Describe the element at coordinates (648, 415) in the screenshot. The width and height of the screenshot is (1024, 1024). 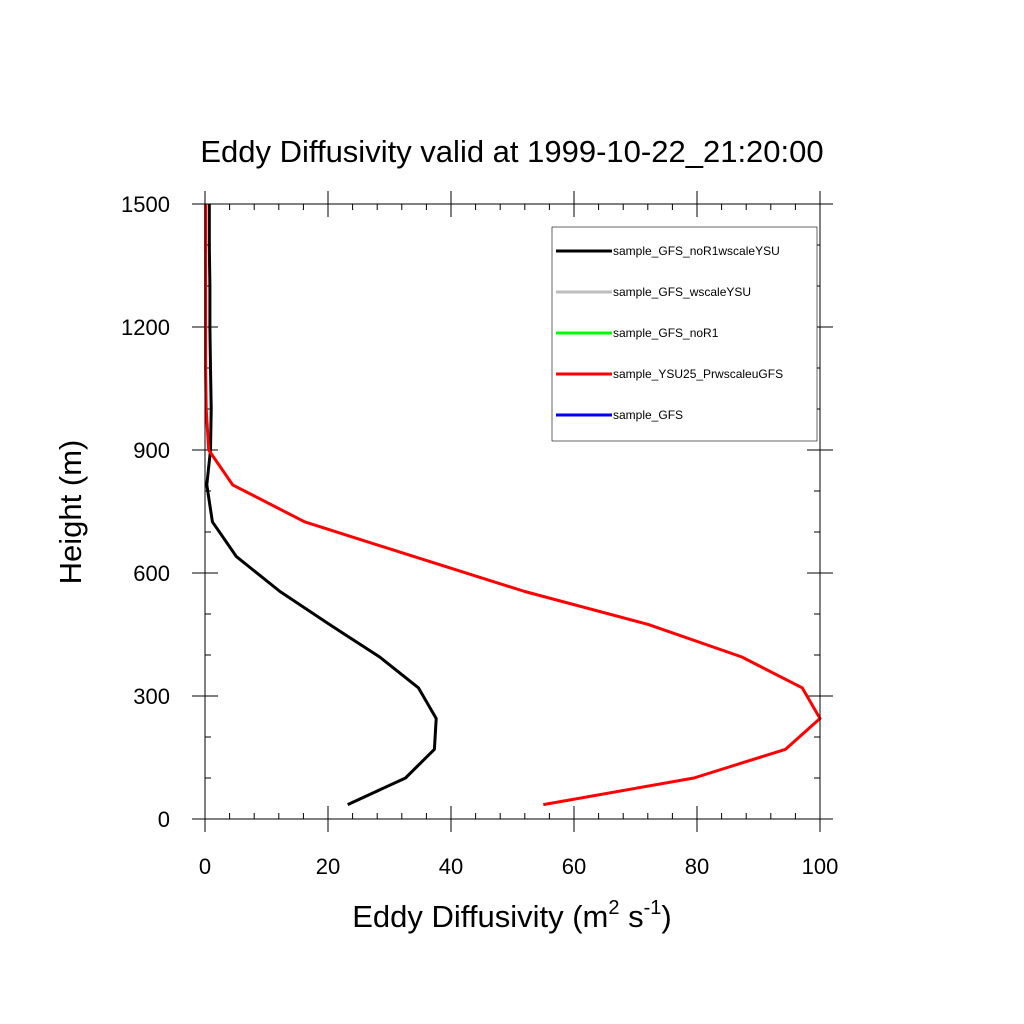
I see `legend-label-5: sample_GFS` at that location.